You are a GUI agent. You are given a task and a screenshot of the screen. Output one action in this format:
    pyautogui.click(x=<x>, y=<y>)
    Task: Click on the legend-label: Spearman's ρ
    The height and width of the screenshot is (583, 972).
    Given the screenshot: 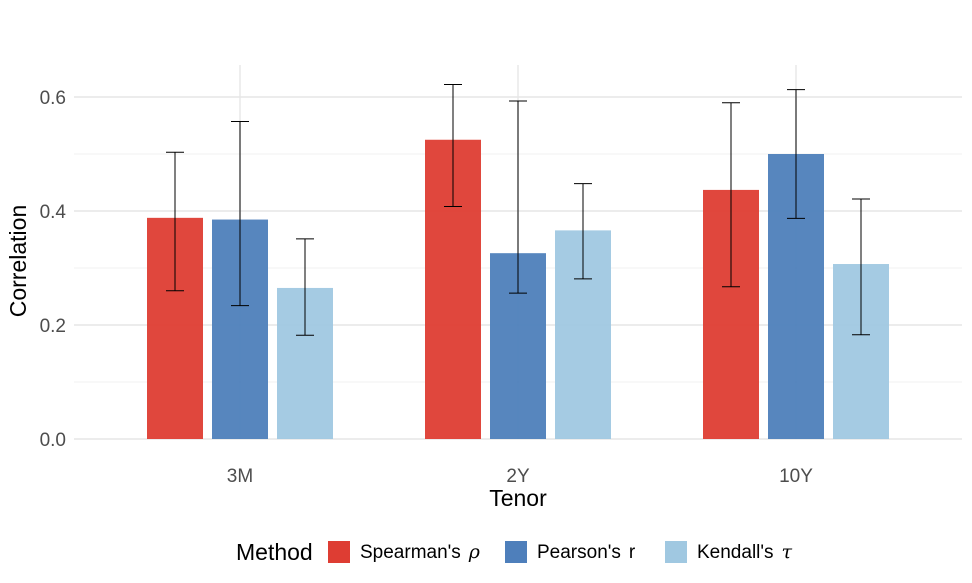 What is the action you would take?
    pyautogui.click(x=420, y=552)
    